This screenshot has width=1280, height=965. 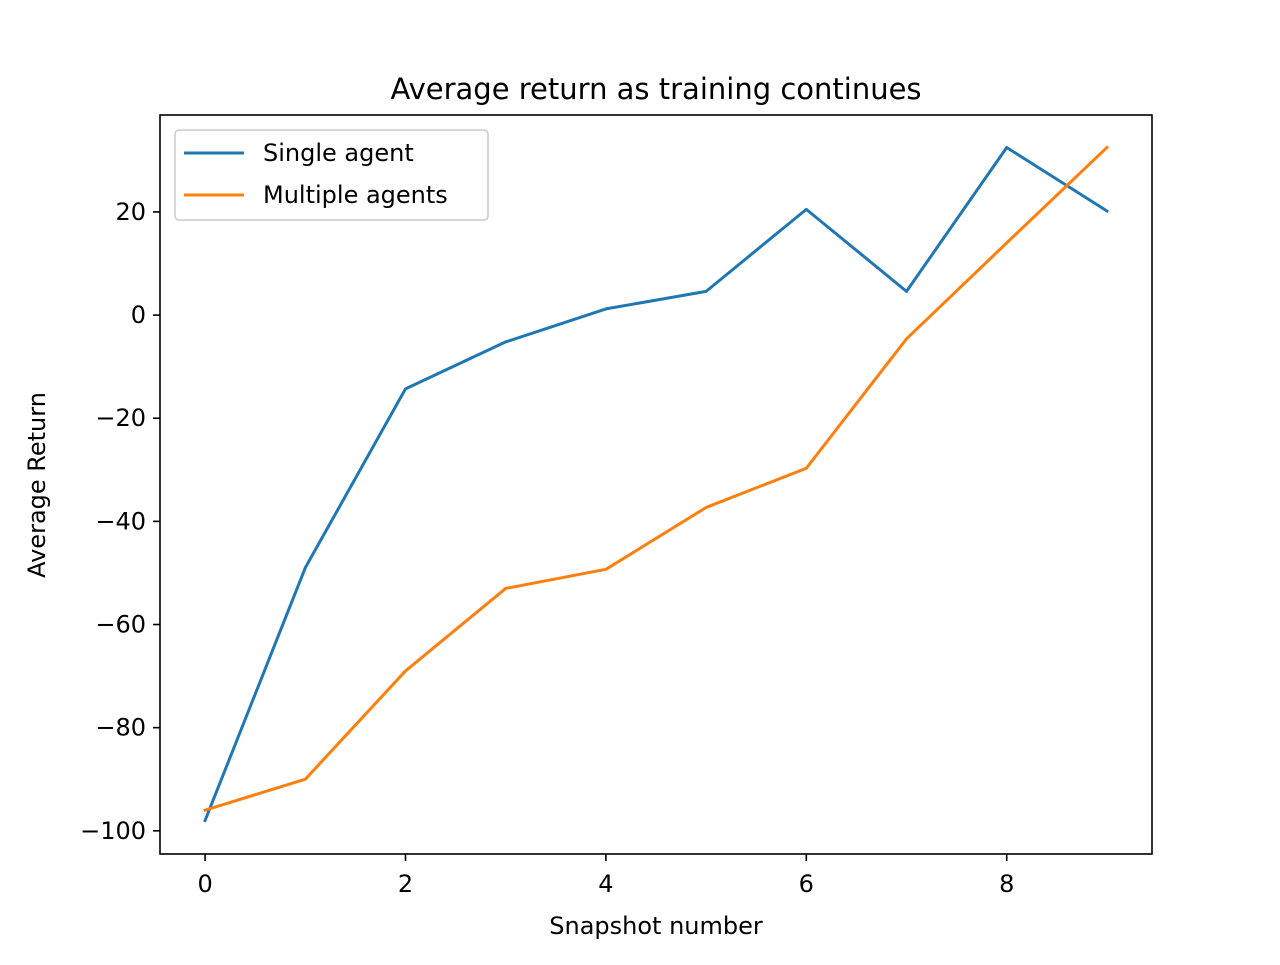 I want to click on y-axis-title: Average Return, so click(x=37, y=485).